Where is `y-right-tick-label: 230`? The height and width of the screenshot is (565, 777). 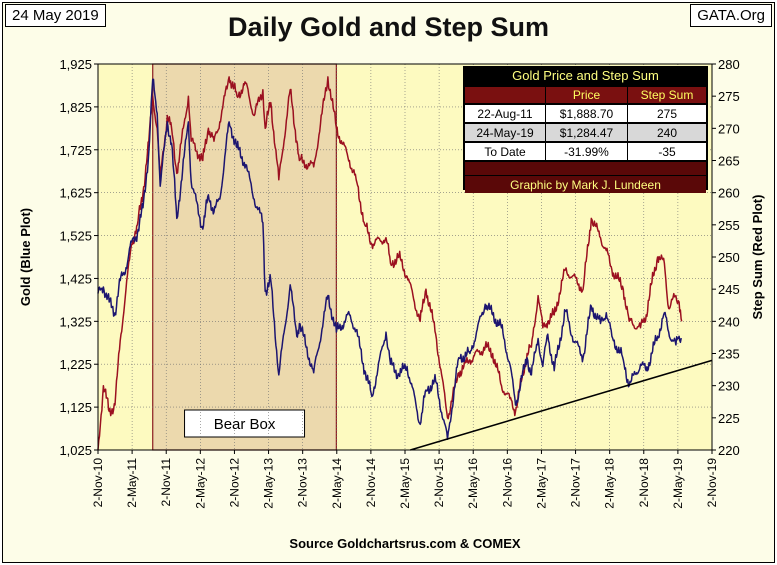 y-right-tick-label: 230 is located at coordinates (729, 386).